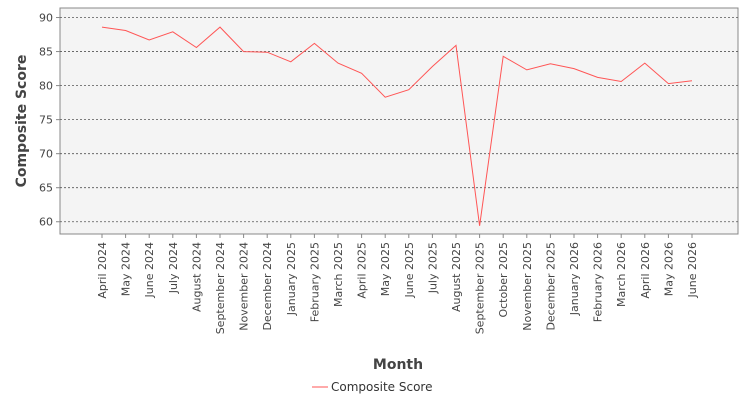 This screenshot has width=750, height=400. I want to click on legend: Composite Score, so click(372, 387).